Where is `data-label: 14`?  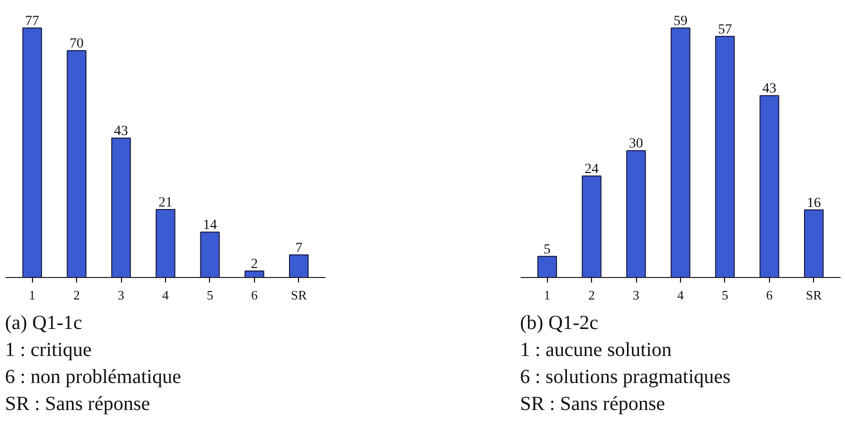
data-label: 14 is located at coordinates (209, 226).